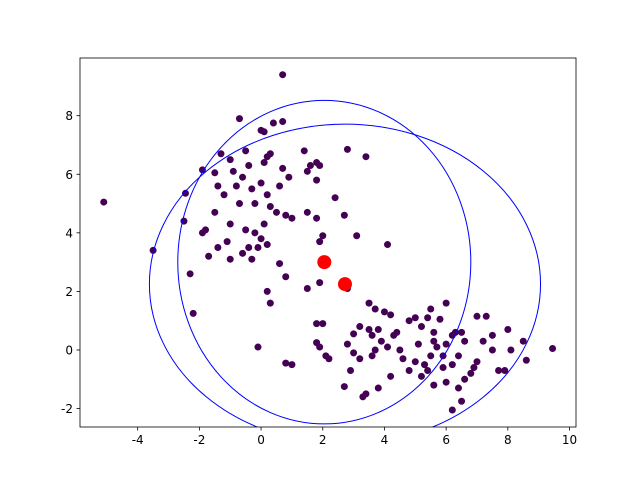 Image resolution: width=640 pixels, height=480 pixels. I want to click on x-tick-label: 8, so click(508, 440).